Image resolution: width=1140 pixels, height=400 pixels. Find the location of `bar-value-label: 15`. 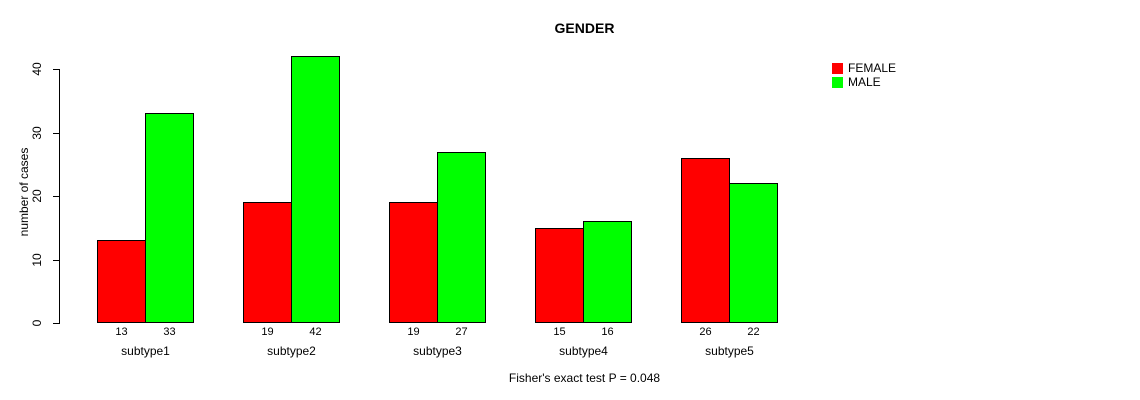

bar-value-label: 15 is located at coordinates (559, 332).